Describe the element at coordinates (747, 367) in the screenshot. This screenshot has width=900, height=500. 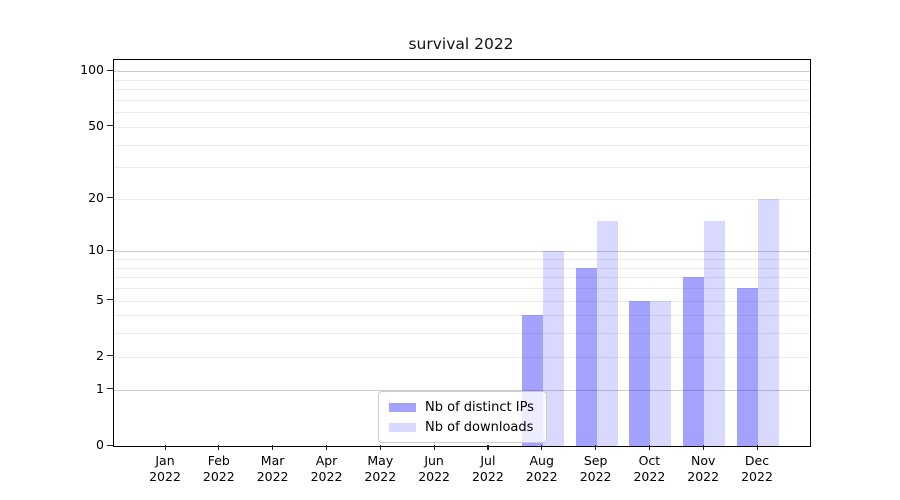
I see `bar-dec-ips` at that location.